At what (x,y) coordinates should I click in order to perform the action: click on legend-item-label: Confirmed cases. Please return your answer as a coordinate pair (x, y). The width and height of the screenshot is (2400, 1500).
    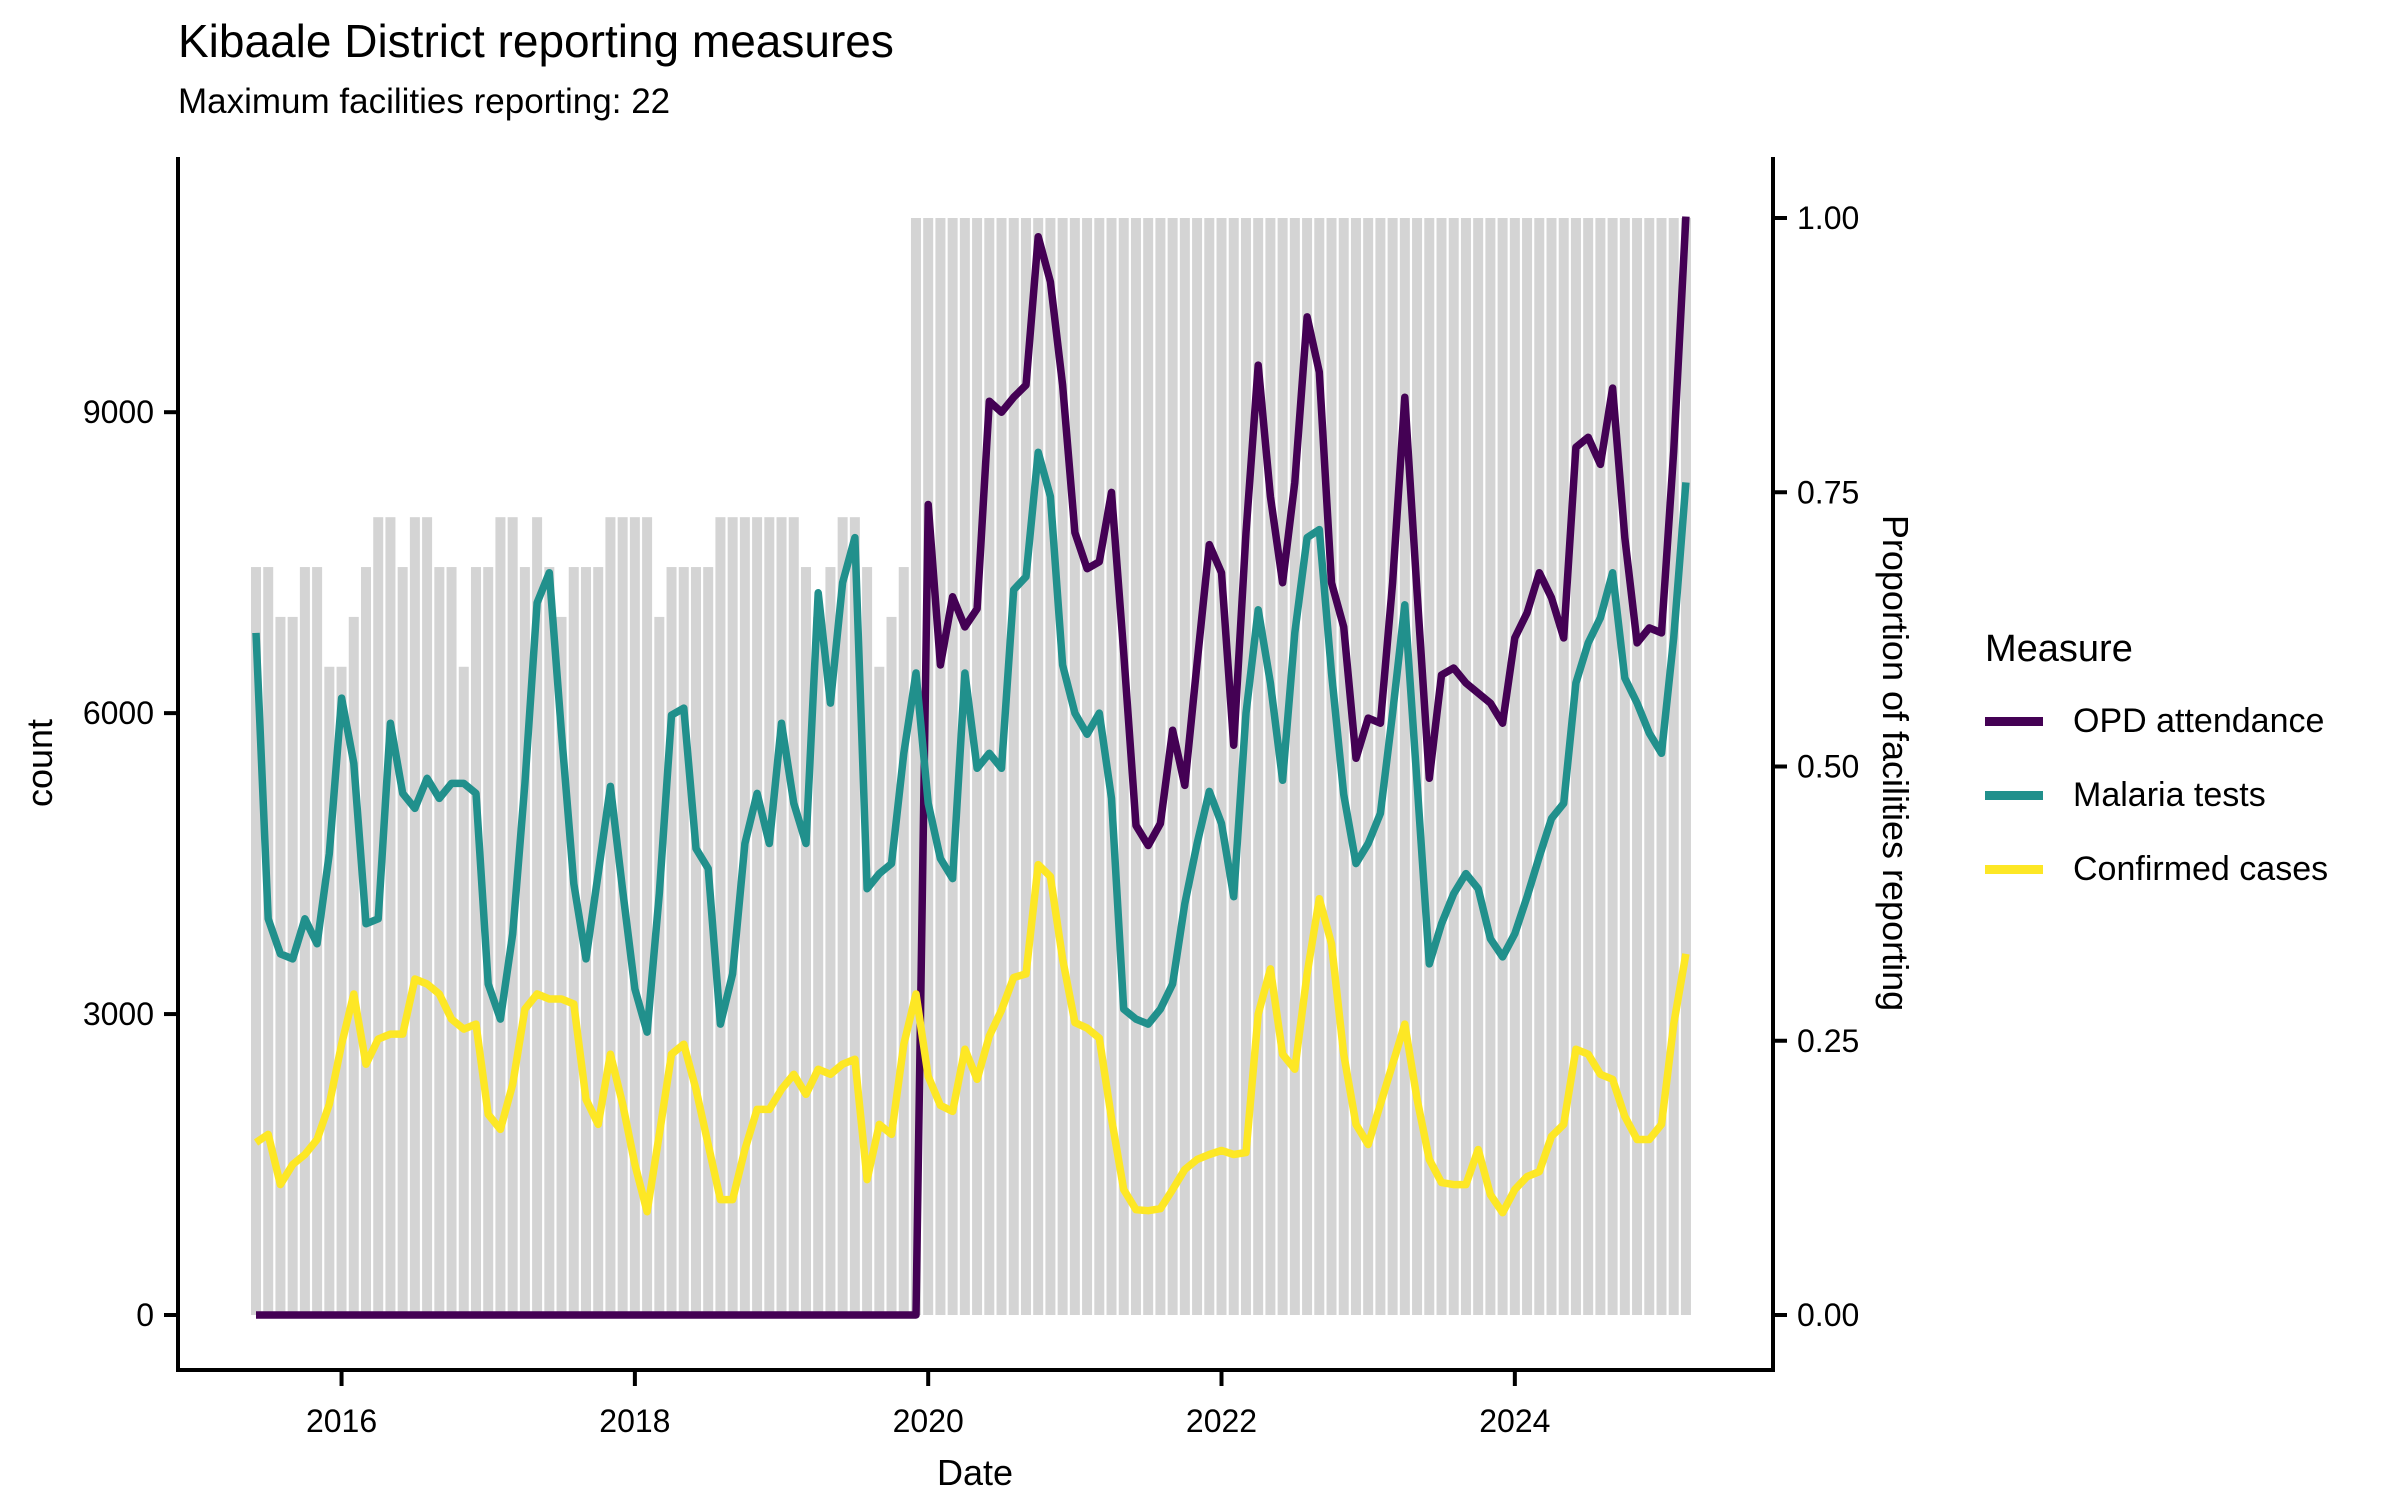
    Looking at the image, I should click on (2201, 868).